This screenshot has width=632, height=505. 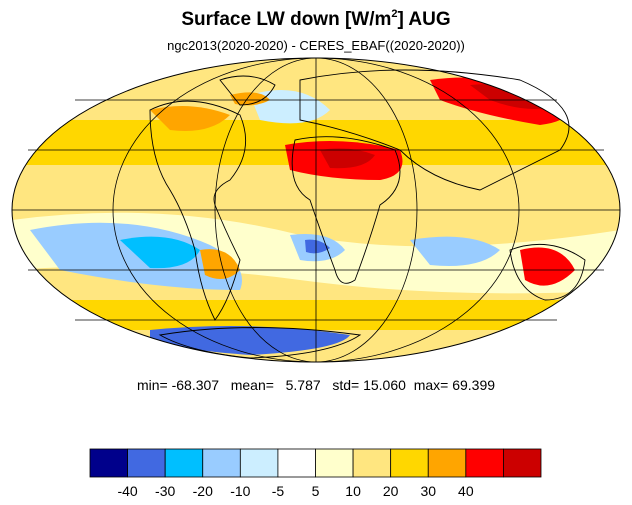 What do you see at coordinates (278, 491) in the screenshot?
I see `colorbar-tick-label: -5` at bounding box center [278, 491].